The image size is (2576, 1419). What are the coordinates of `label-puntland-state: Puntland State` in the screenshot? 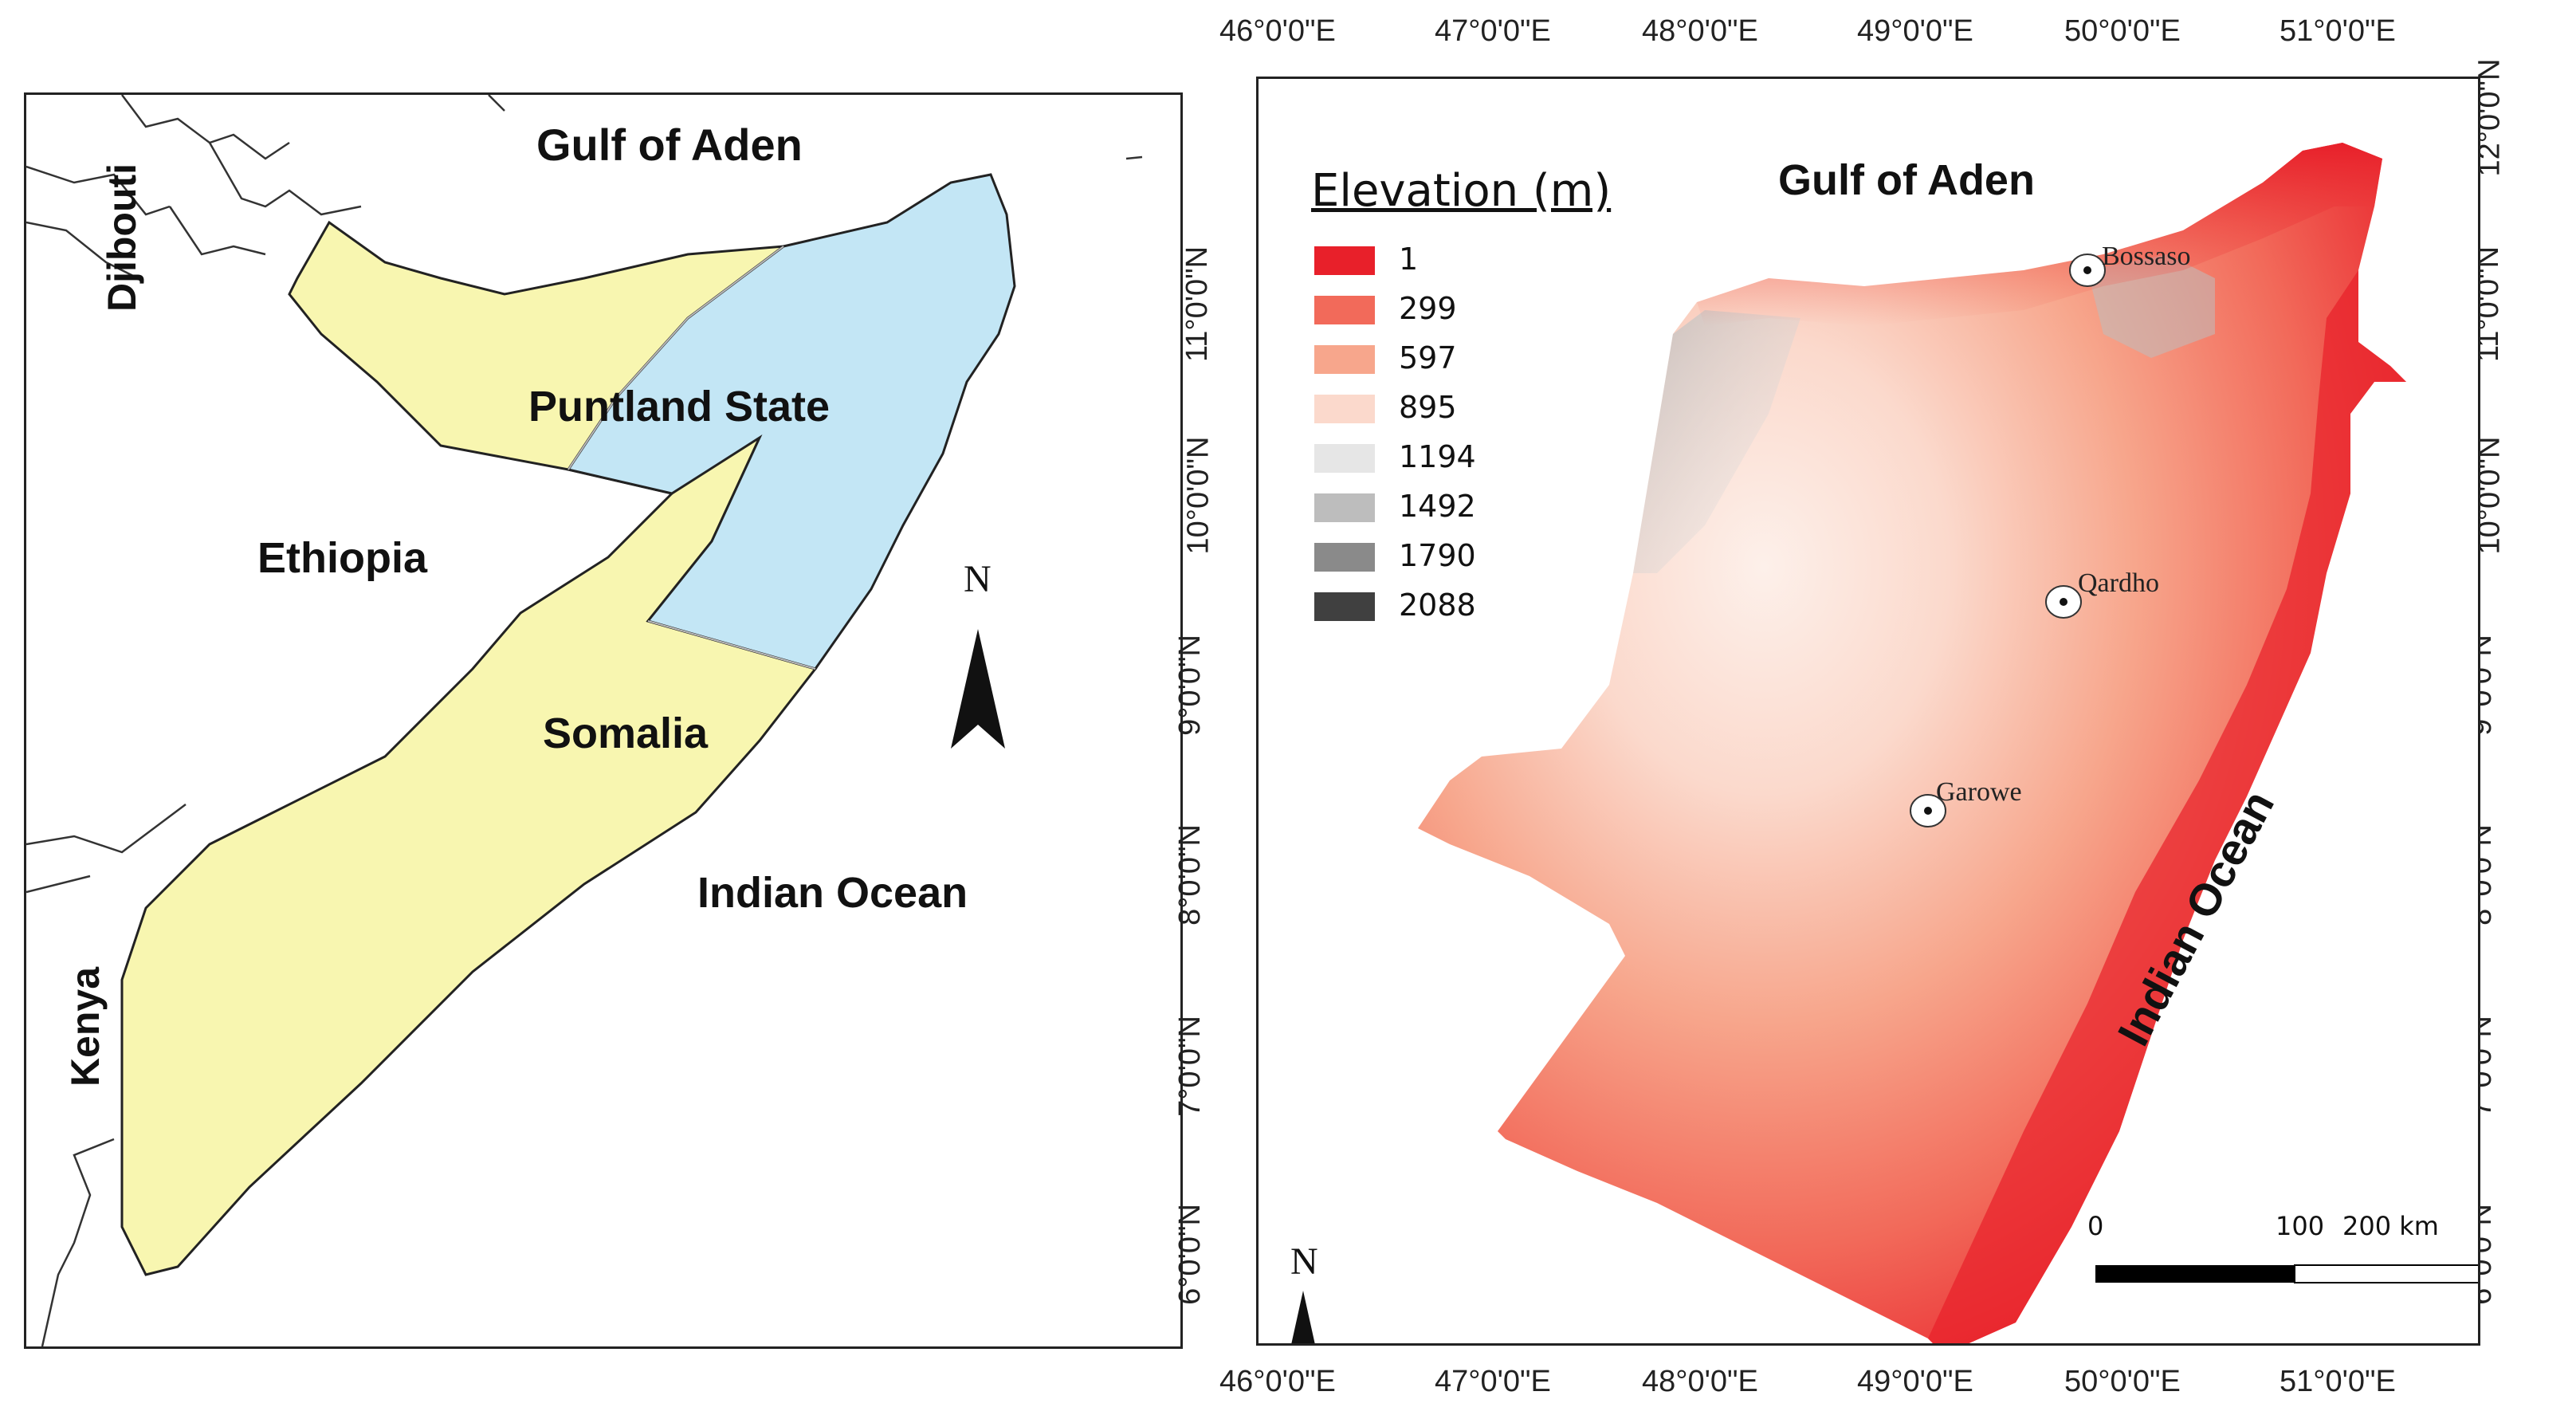 It's located at (679, 406).